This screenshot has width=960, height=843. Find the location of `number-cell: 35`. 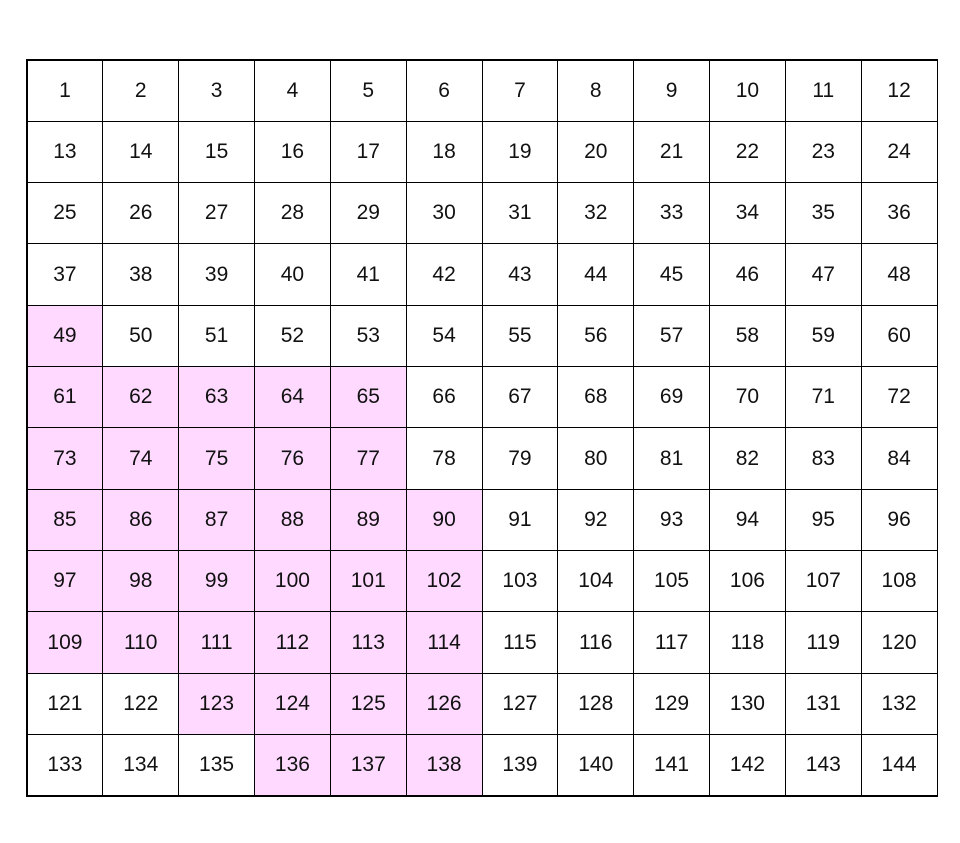

number-cell: 35 is located at coordinates (823, 213).